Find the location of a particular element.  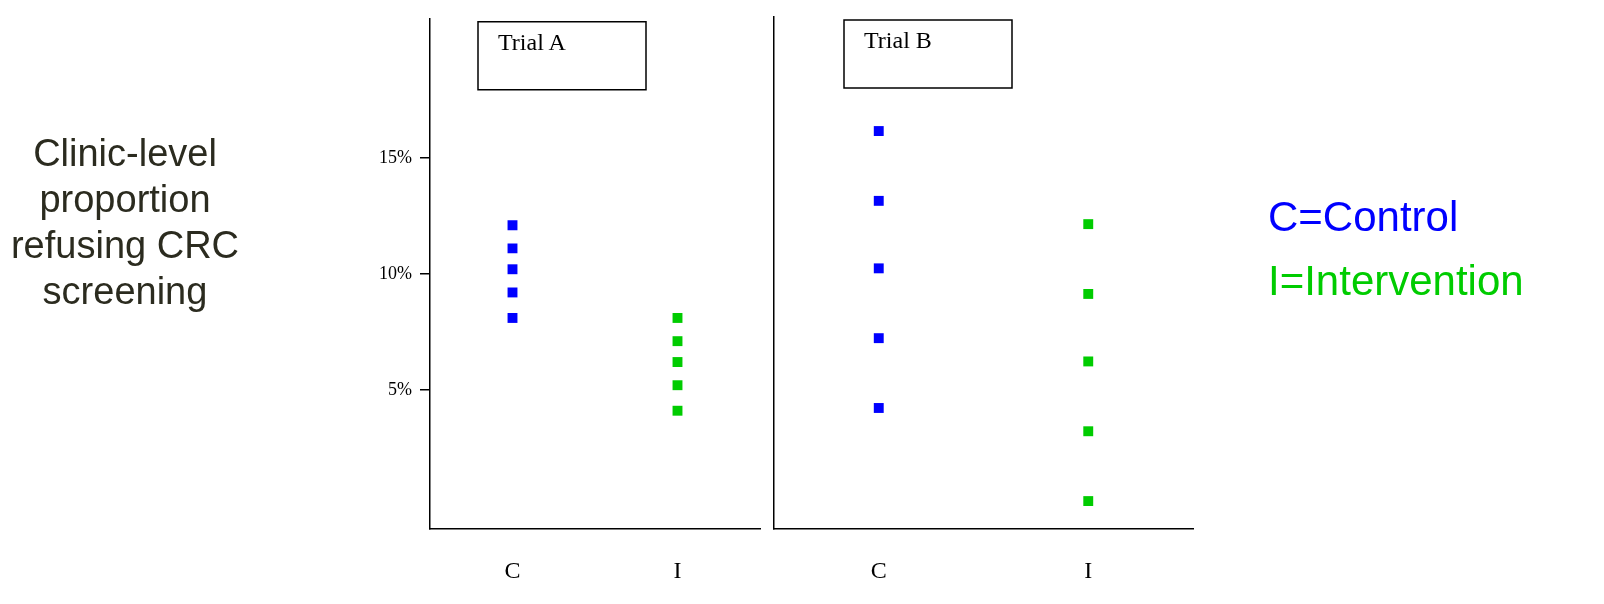

chart-title: Trial B is located at coordinates (898, 40).